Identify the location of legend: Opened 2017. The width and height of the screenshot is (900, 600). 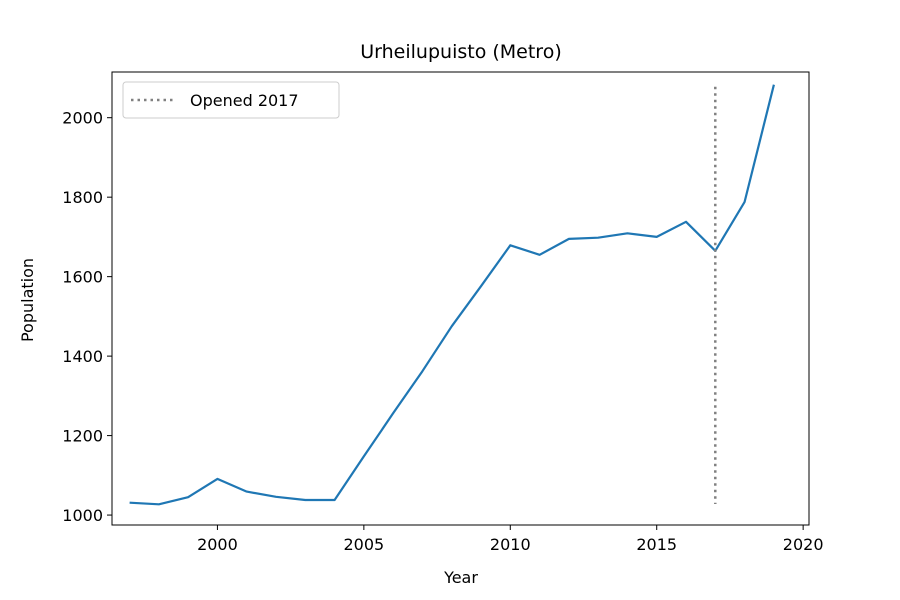
(231, 100).